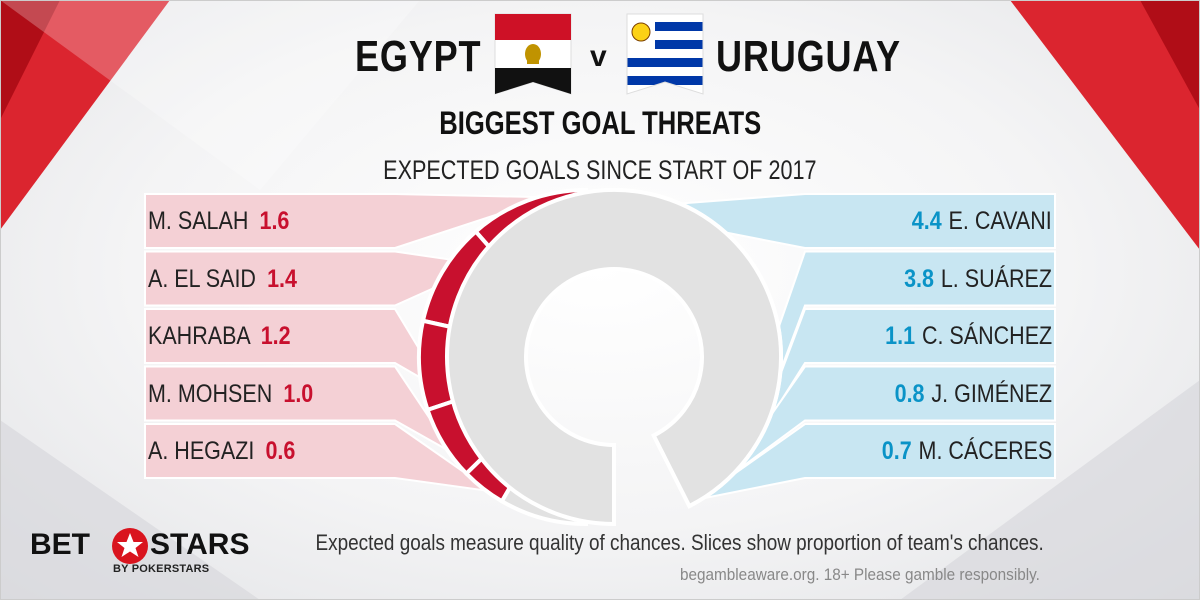 This screenshot has height=600, width=1200. I want to click on team-right-name: URUGUAY, so click(808, 56).